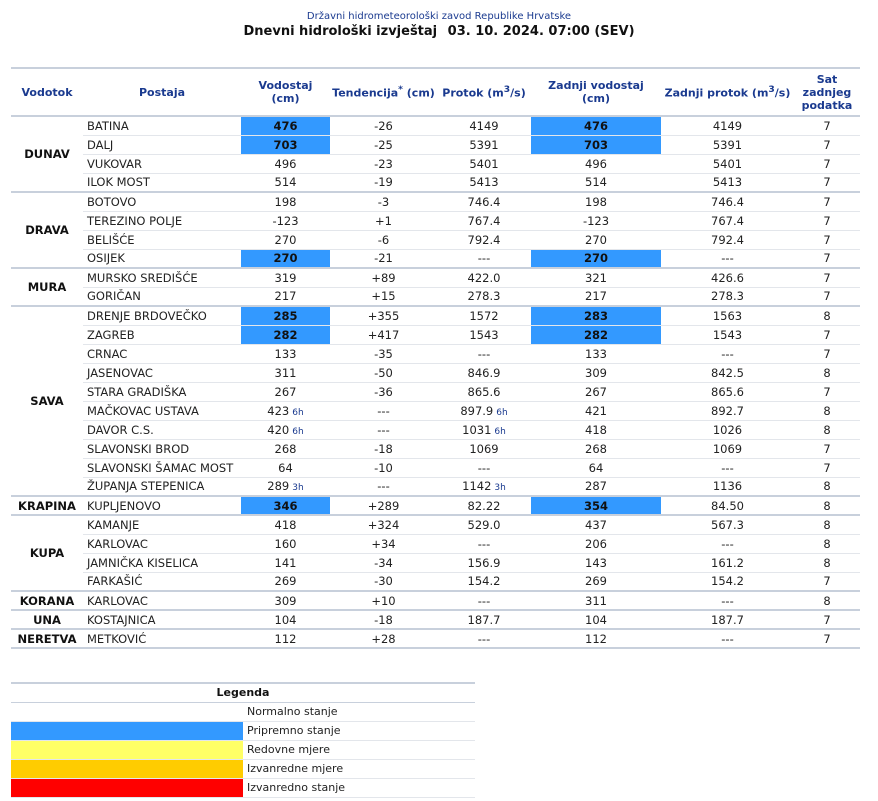  I want to click on trend-value: -6, so click(383, 240).